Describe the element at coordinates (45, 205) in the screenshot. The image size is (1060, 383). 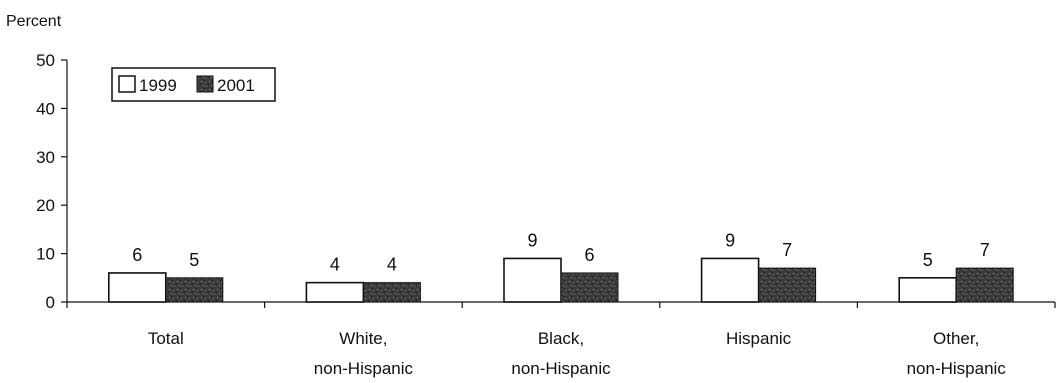
I see `y-tick-label: 20` at that location.